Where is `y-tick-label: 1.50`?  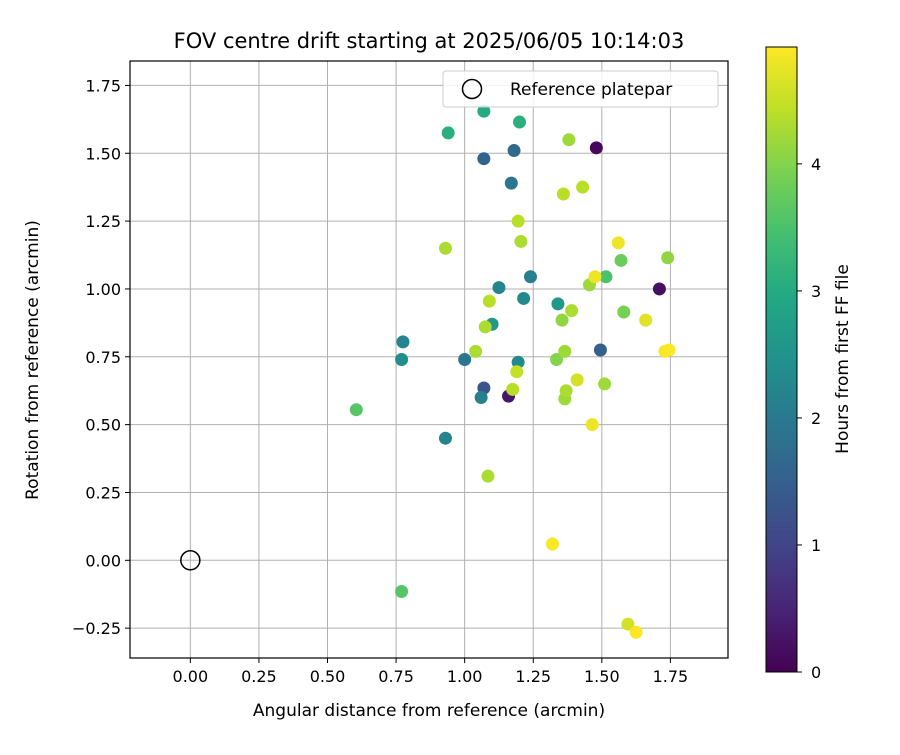
y-tick-label: 1.50 is located at coordinates (103, 153).